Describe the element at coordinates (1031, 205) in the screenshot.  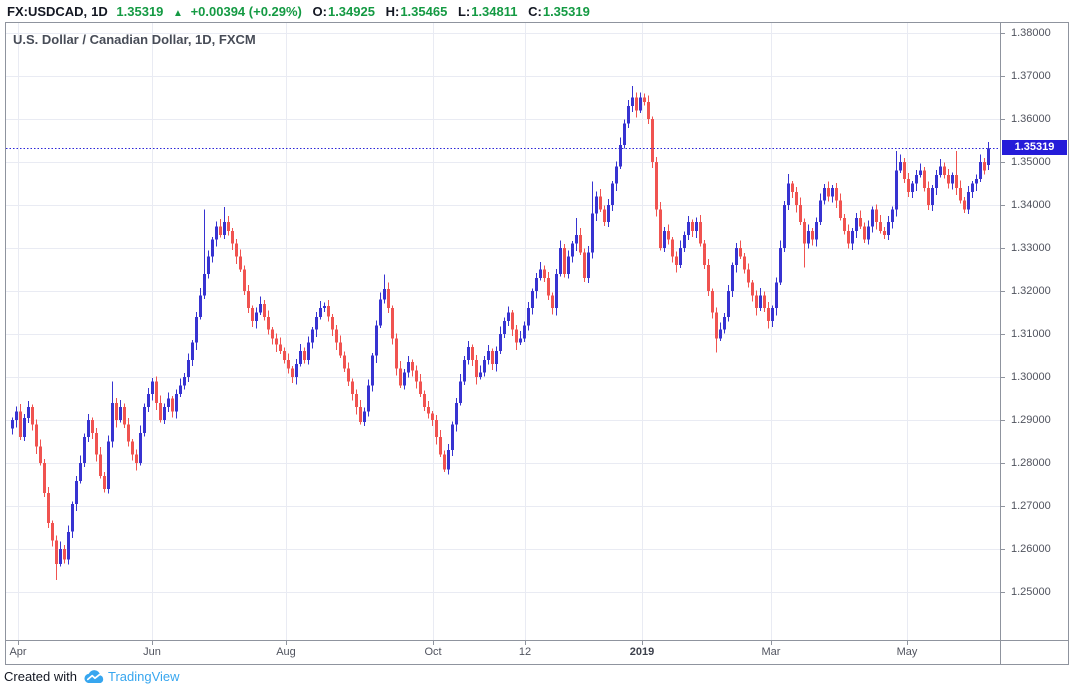
I see `price-tick-label: 1.34000` at that location.